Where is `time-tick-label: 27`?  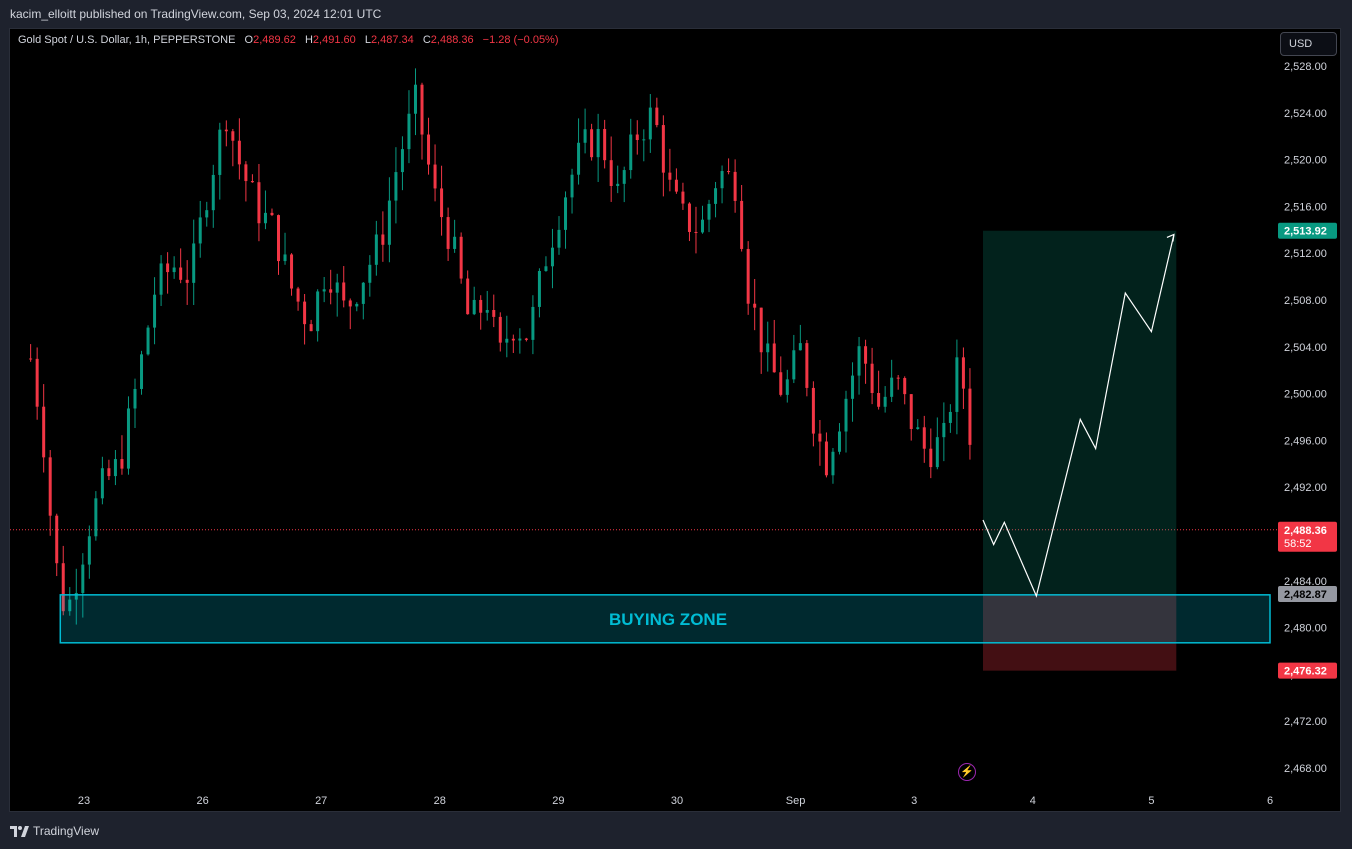
time-tick-label: 27 is located at coordinates (321, 801).